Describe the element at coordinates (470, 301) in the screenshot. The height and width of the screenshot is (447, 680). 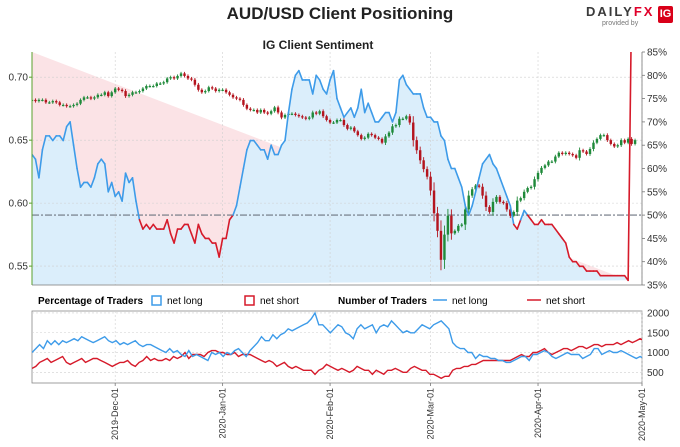
I see `legend-count-long-label: net long` at that location.